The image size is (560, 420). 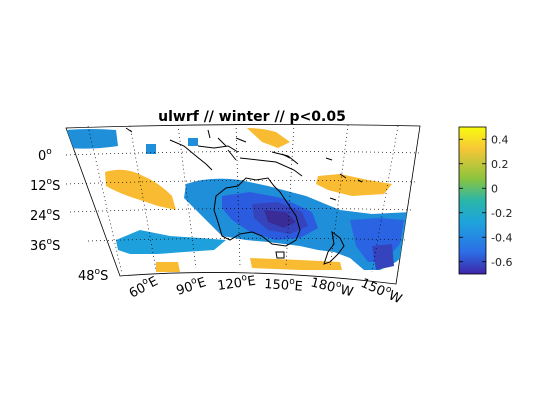 I want to click on lon-label: 180oW, so click(x=332, y=286).